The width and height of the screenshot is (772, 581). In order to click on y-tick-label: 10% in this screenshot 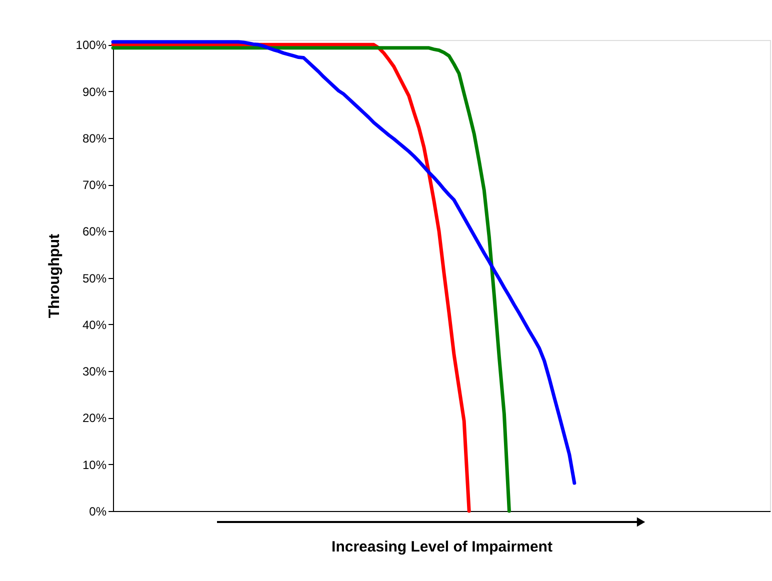, I will do `click(94, 465)`.